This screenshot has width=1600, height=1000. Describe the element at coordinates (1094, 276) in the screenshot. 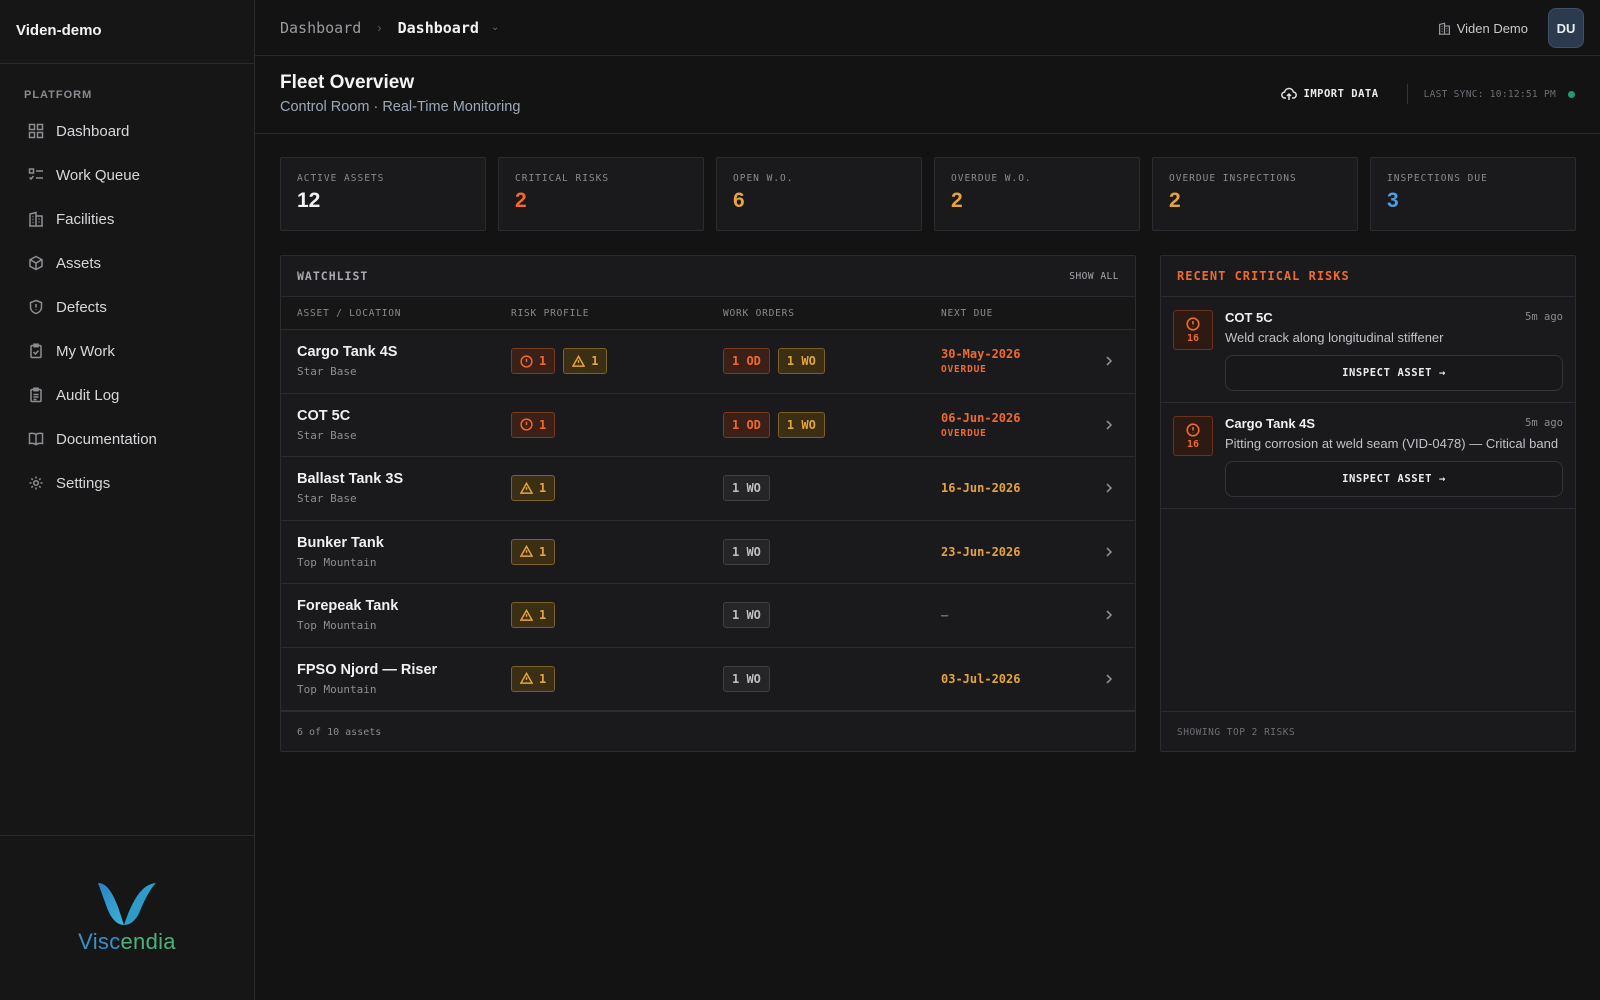

I see `show-all-link: SHOW ALL` at that location.